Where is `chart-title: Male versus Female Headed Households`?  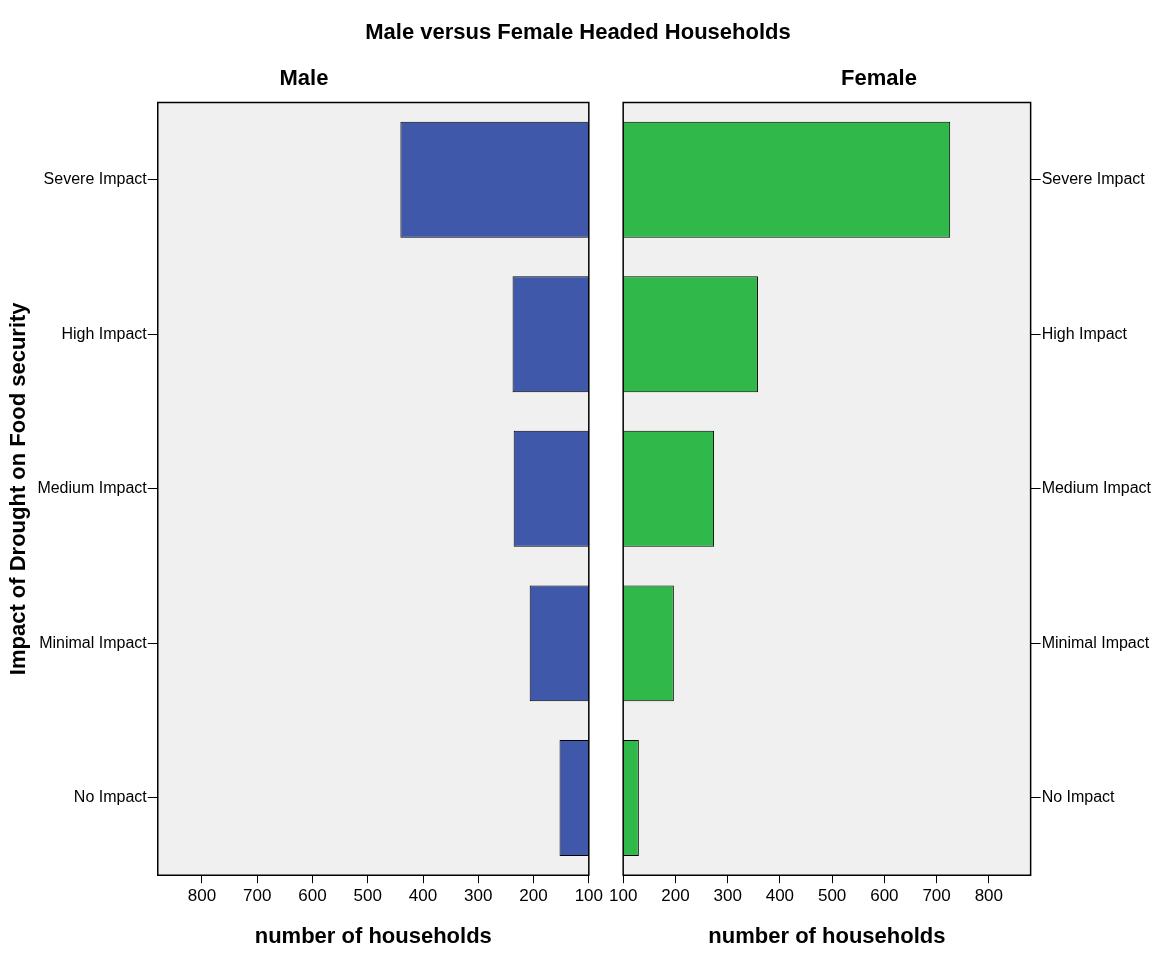
chart-title: Male versus Female Headed Households is located at coordinates (578, 32).